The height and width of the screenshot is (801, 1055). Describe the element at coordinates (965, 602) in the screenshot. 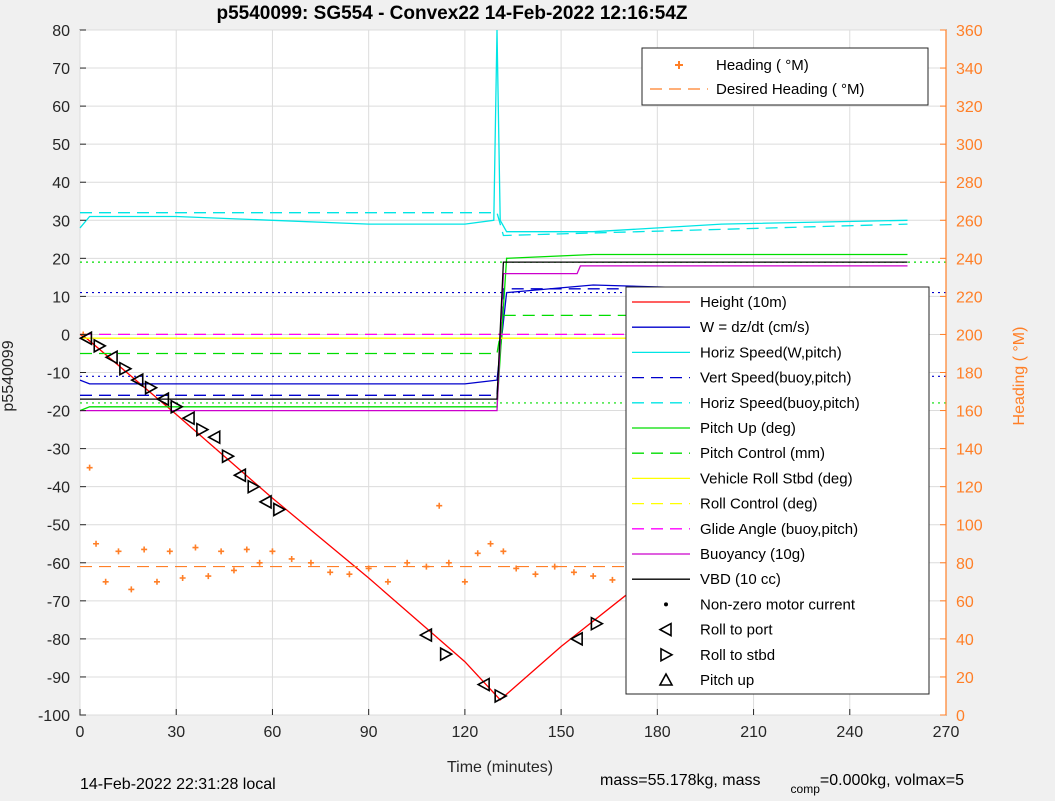

I see `y2-tick-label: 60` at that location.